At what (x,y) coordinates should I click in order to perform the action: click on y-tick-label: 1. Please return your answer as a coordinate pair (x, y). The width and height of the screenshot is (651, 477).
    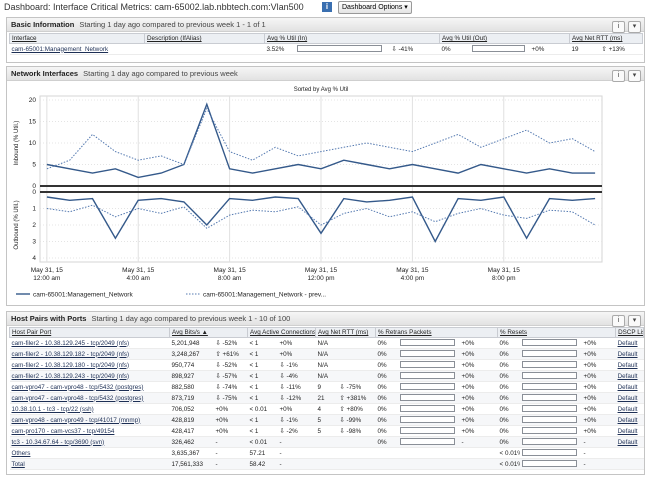
    Looking at the image, I should click on (34, 209).